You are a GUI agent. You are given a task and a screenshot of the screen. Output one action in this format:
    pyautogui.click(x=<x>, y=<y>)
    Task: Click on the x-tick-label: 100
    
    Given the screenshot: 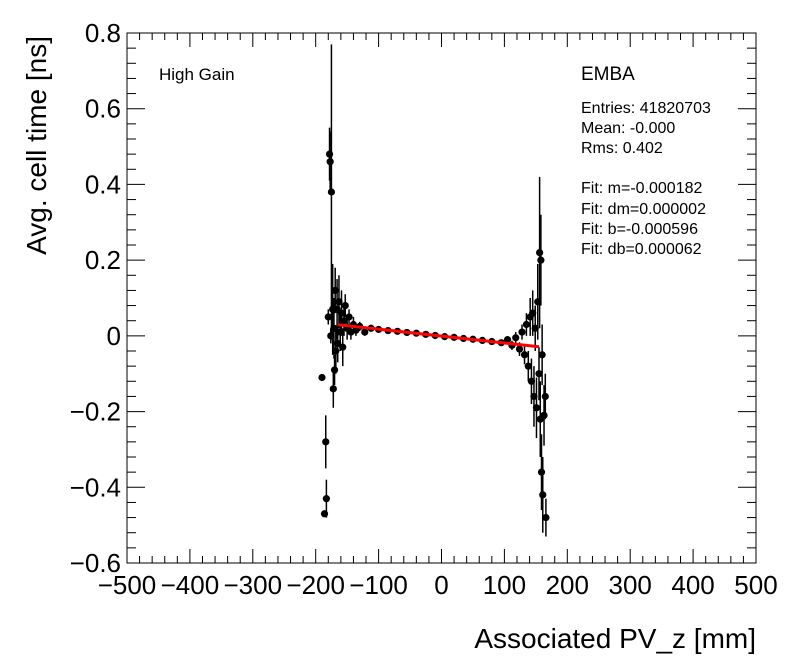 What is the action you would take?
    pyautogui.click(x=504, y=585)
    